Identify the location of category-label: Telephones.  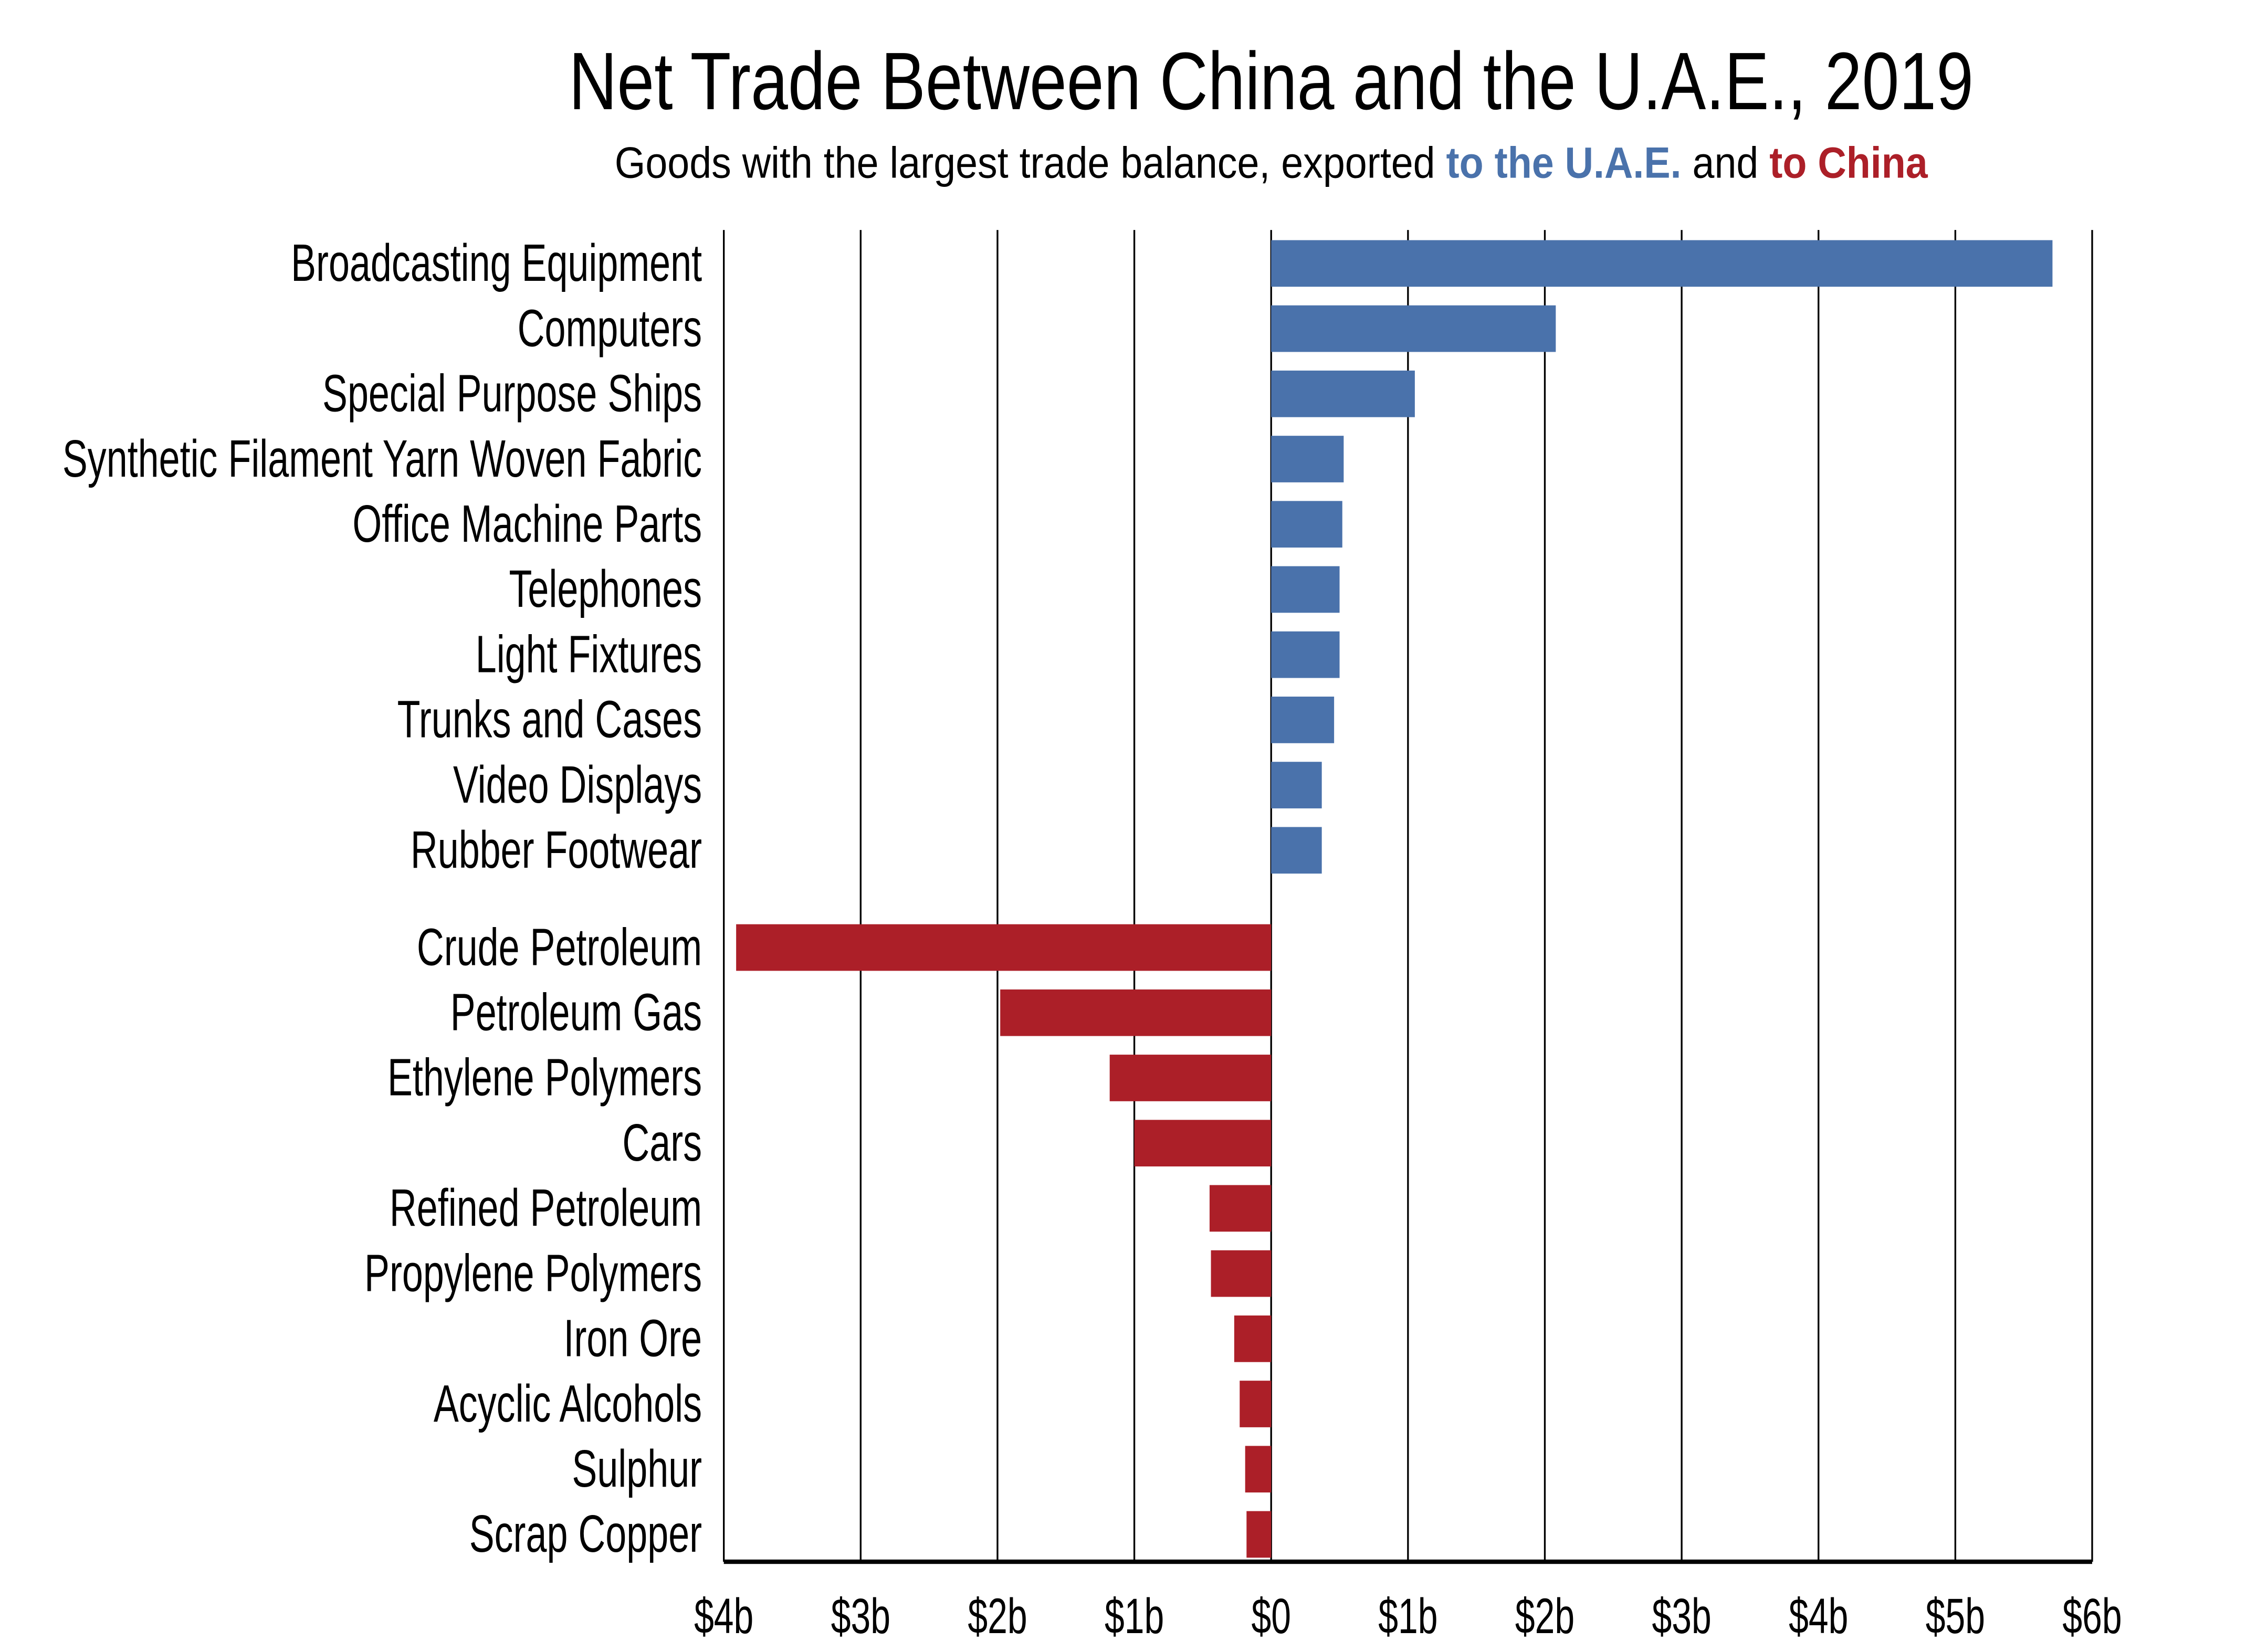
(605, 589).